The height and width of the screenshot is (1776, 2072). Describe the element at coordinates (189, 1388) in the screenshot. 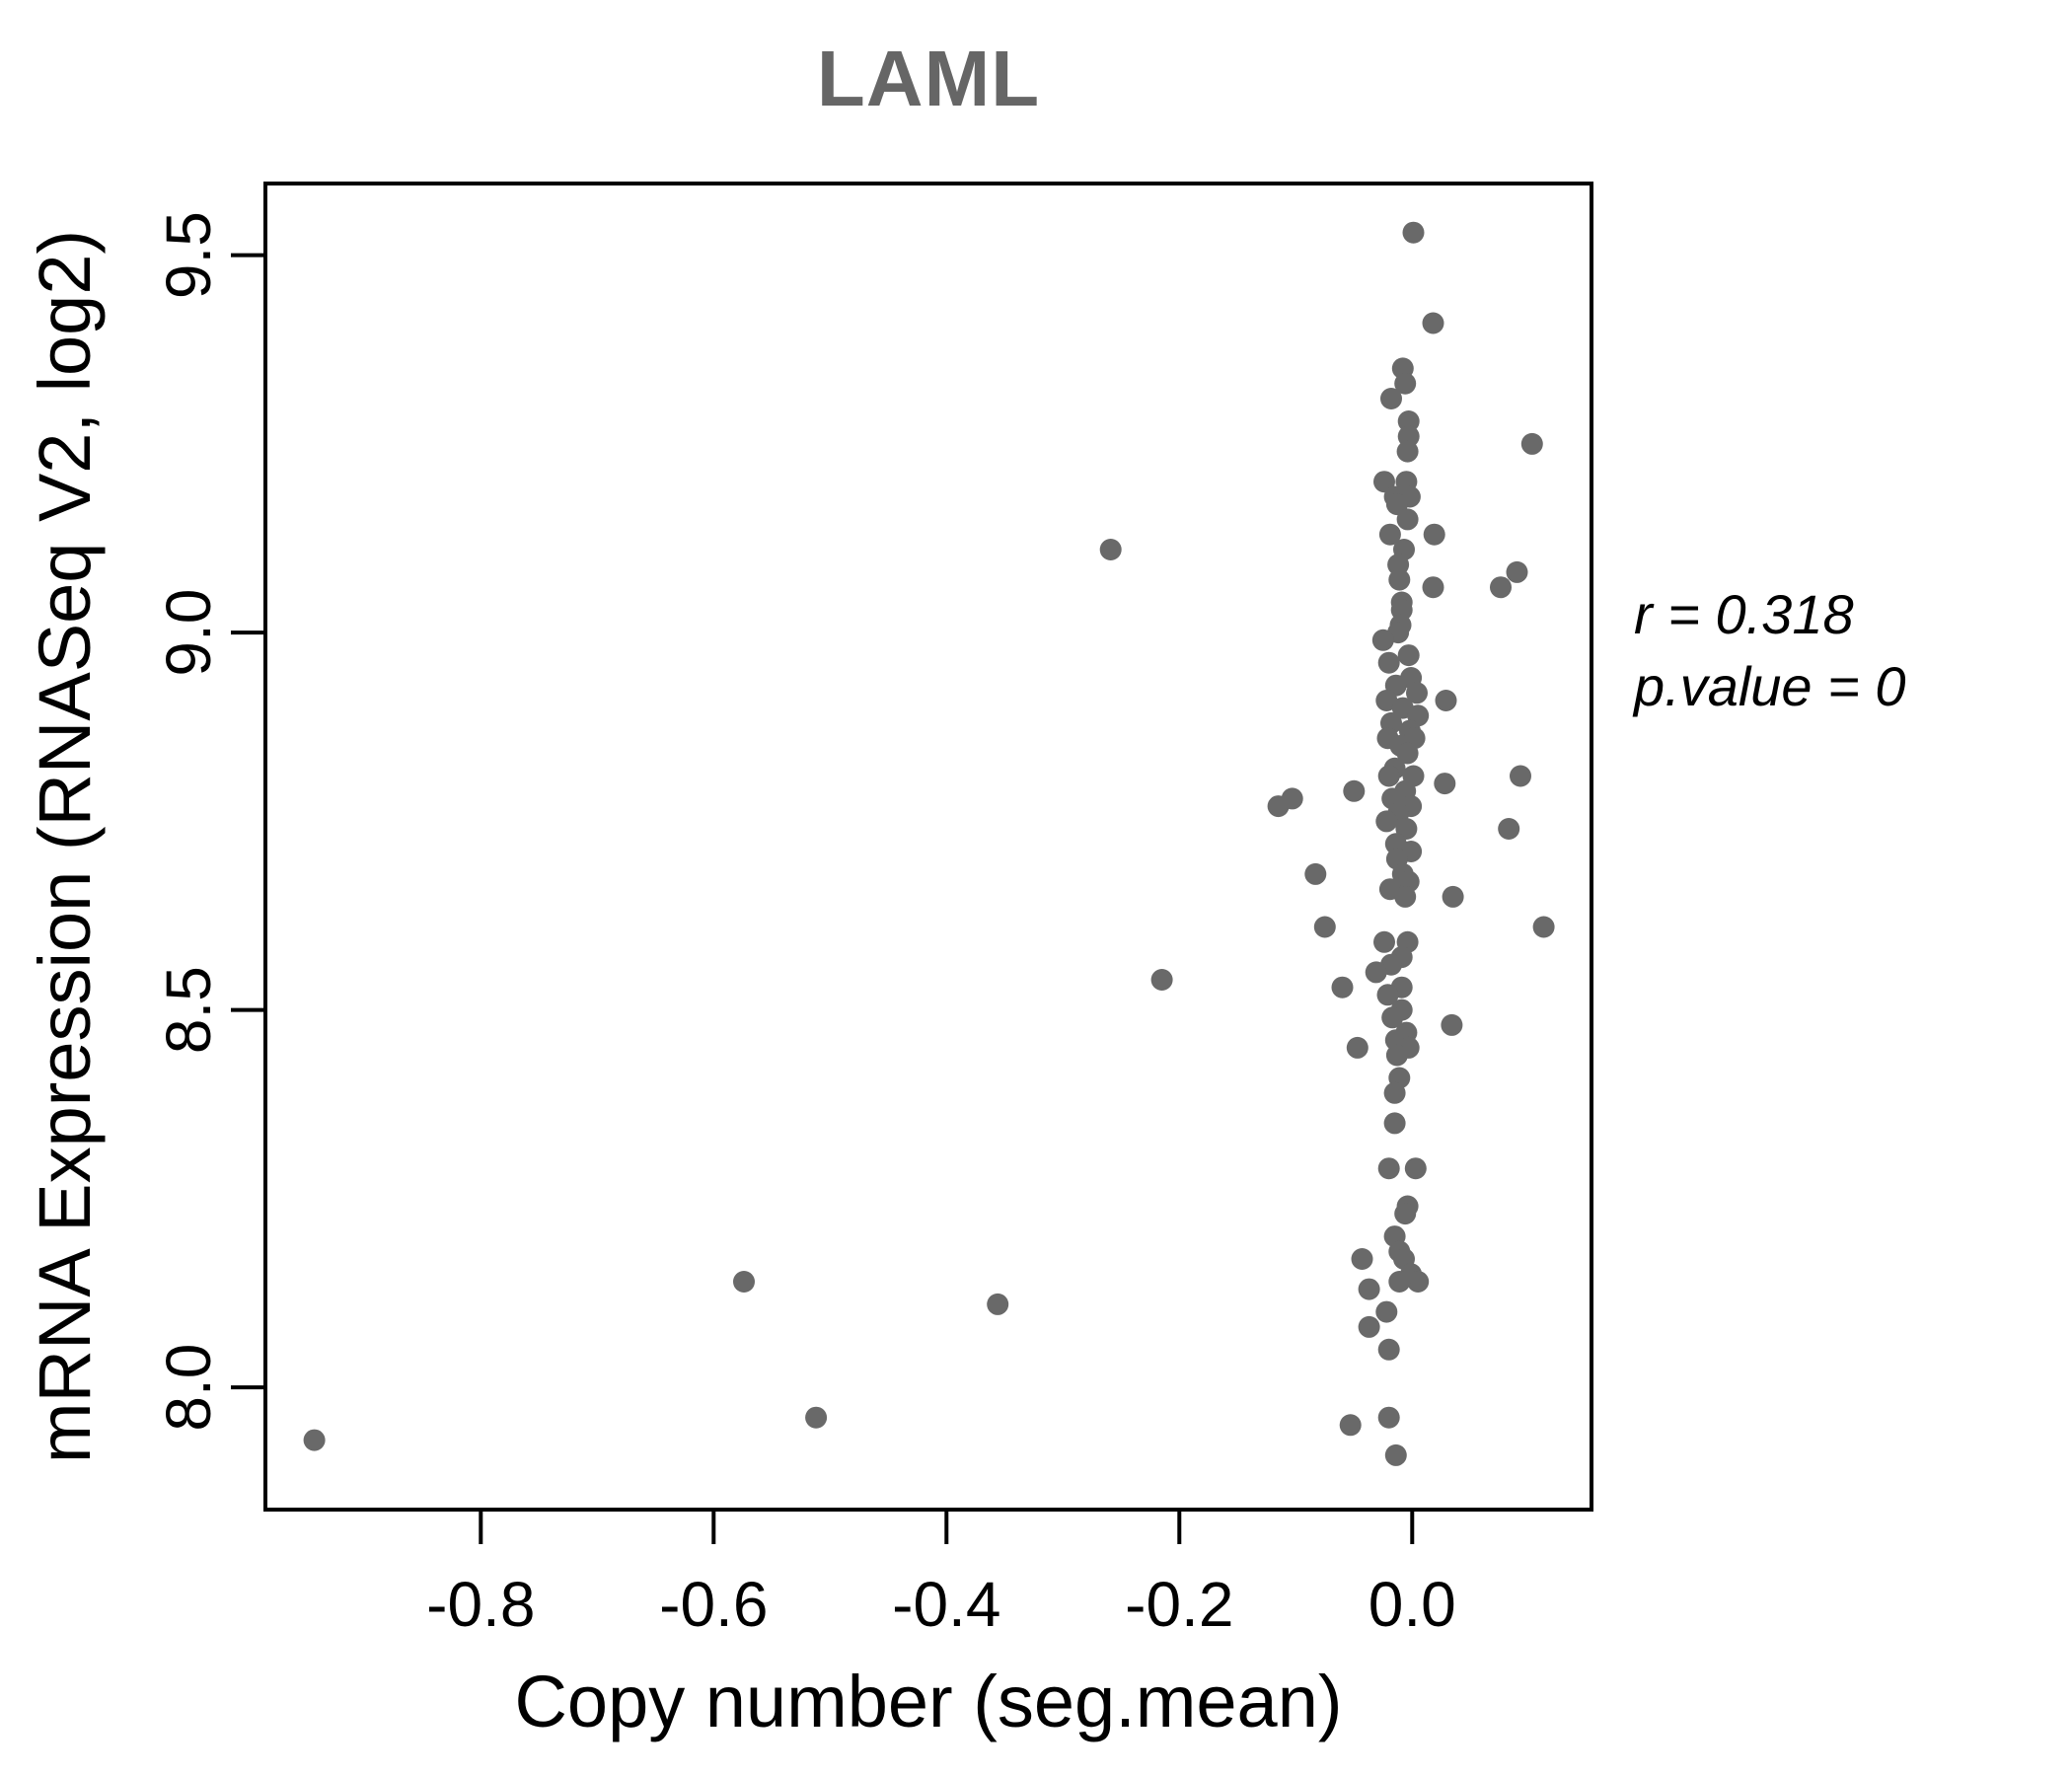

I see `y-tick-label: 8.0` at that location.